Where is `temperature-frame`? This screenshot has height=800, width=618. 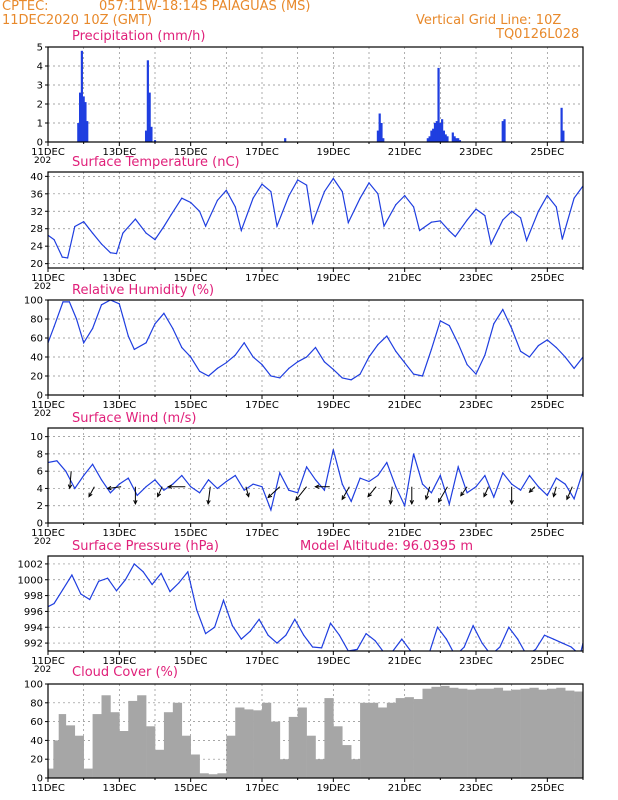
temperature-frame is located at coordinates (315, 220).